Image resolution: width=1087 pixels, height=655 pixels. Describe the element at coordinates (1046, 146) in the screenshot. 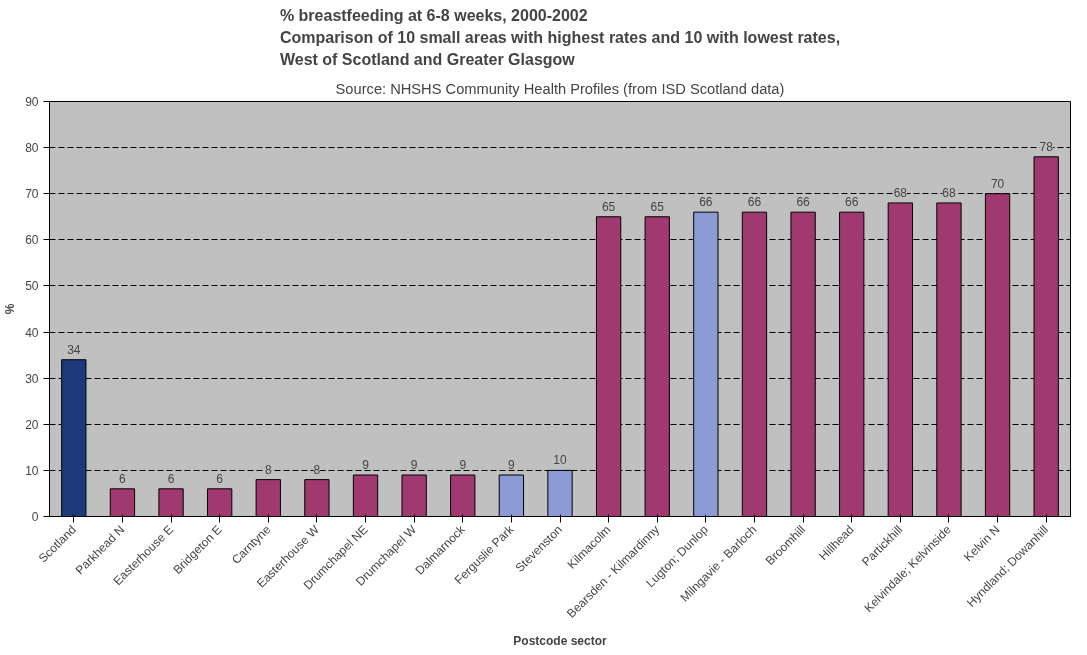

I see `data-label: 78` at that location.